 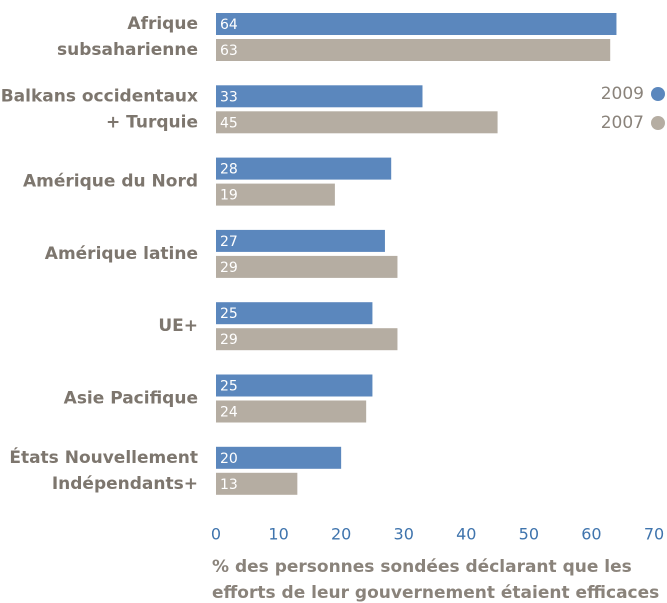 What do you see at coordinates (229, 485) in the screenshot?
I see `value-label: 13` at bounding box center [229, 485].